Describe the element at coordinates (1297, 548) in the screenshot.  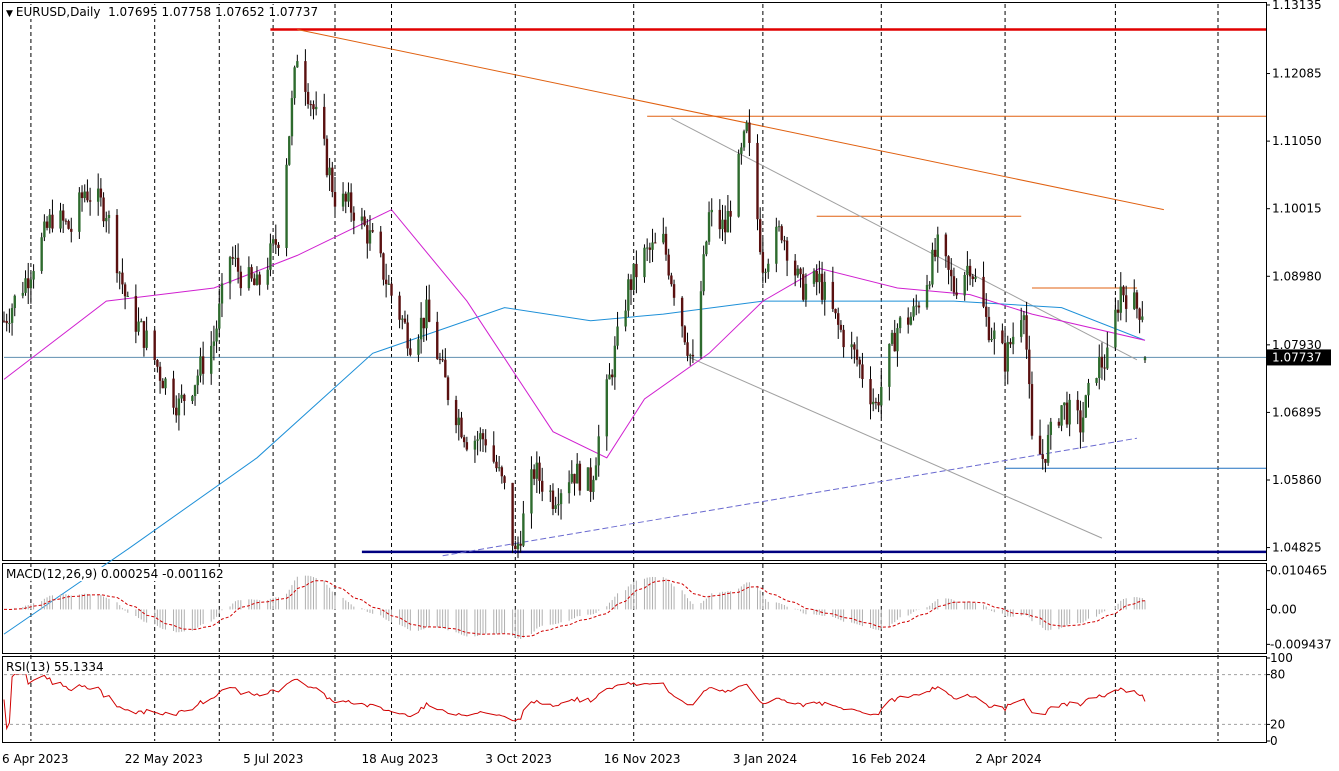
I see `price-tick-label: 1.04825` at that location.